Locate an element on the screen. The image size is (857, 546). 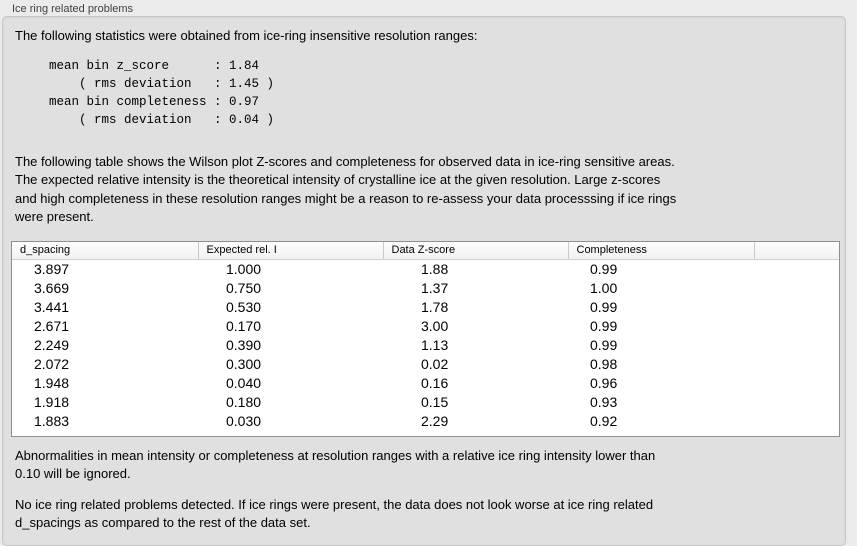
table-row: 3.897 1.000 1.88 0.99 is located at coordinates (425, 268).